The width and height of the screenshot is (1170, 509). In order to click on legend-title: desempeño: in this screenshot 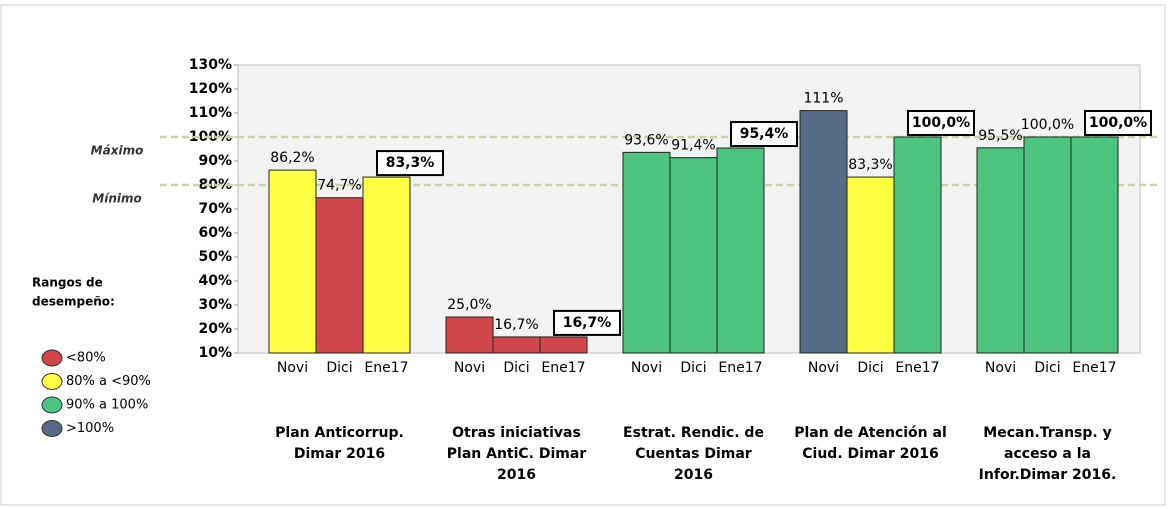, I will do `click(73, 302)`.